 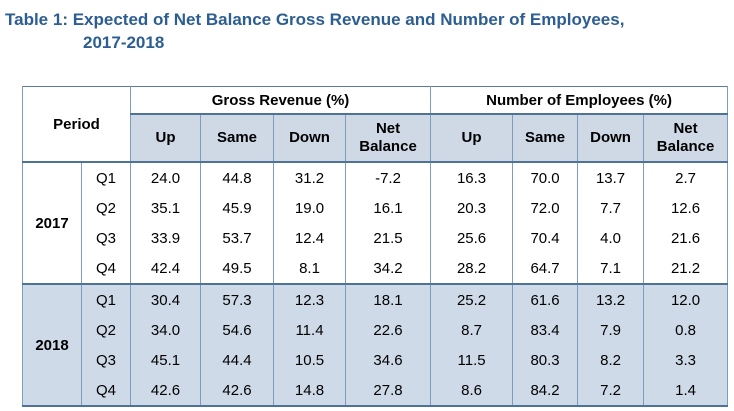 What do you see at coordinates (309, 330) in the screenshot?
I see `data-cell: 11.4` at bounding box center [309, 330].